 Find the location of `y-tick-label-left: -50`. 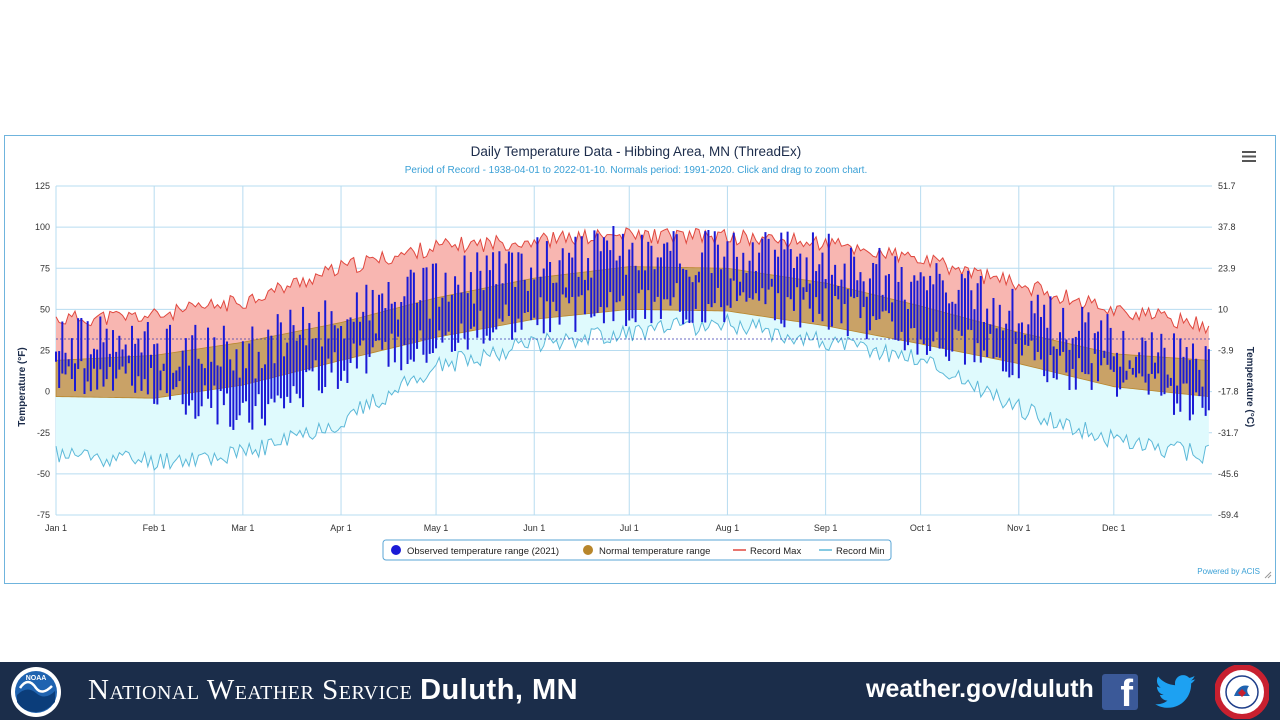

y-tick-label-left: -50 is located at coordinates (43, 474).